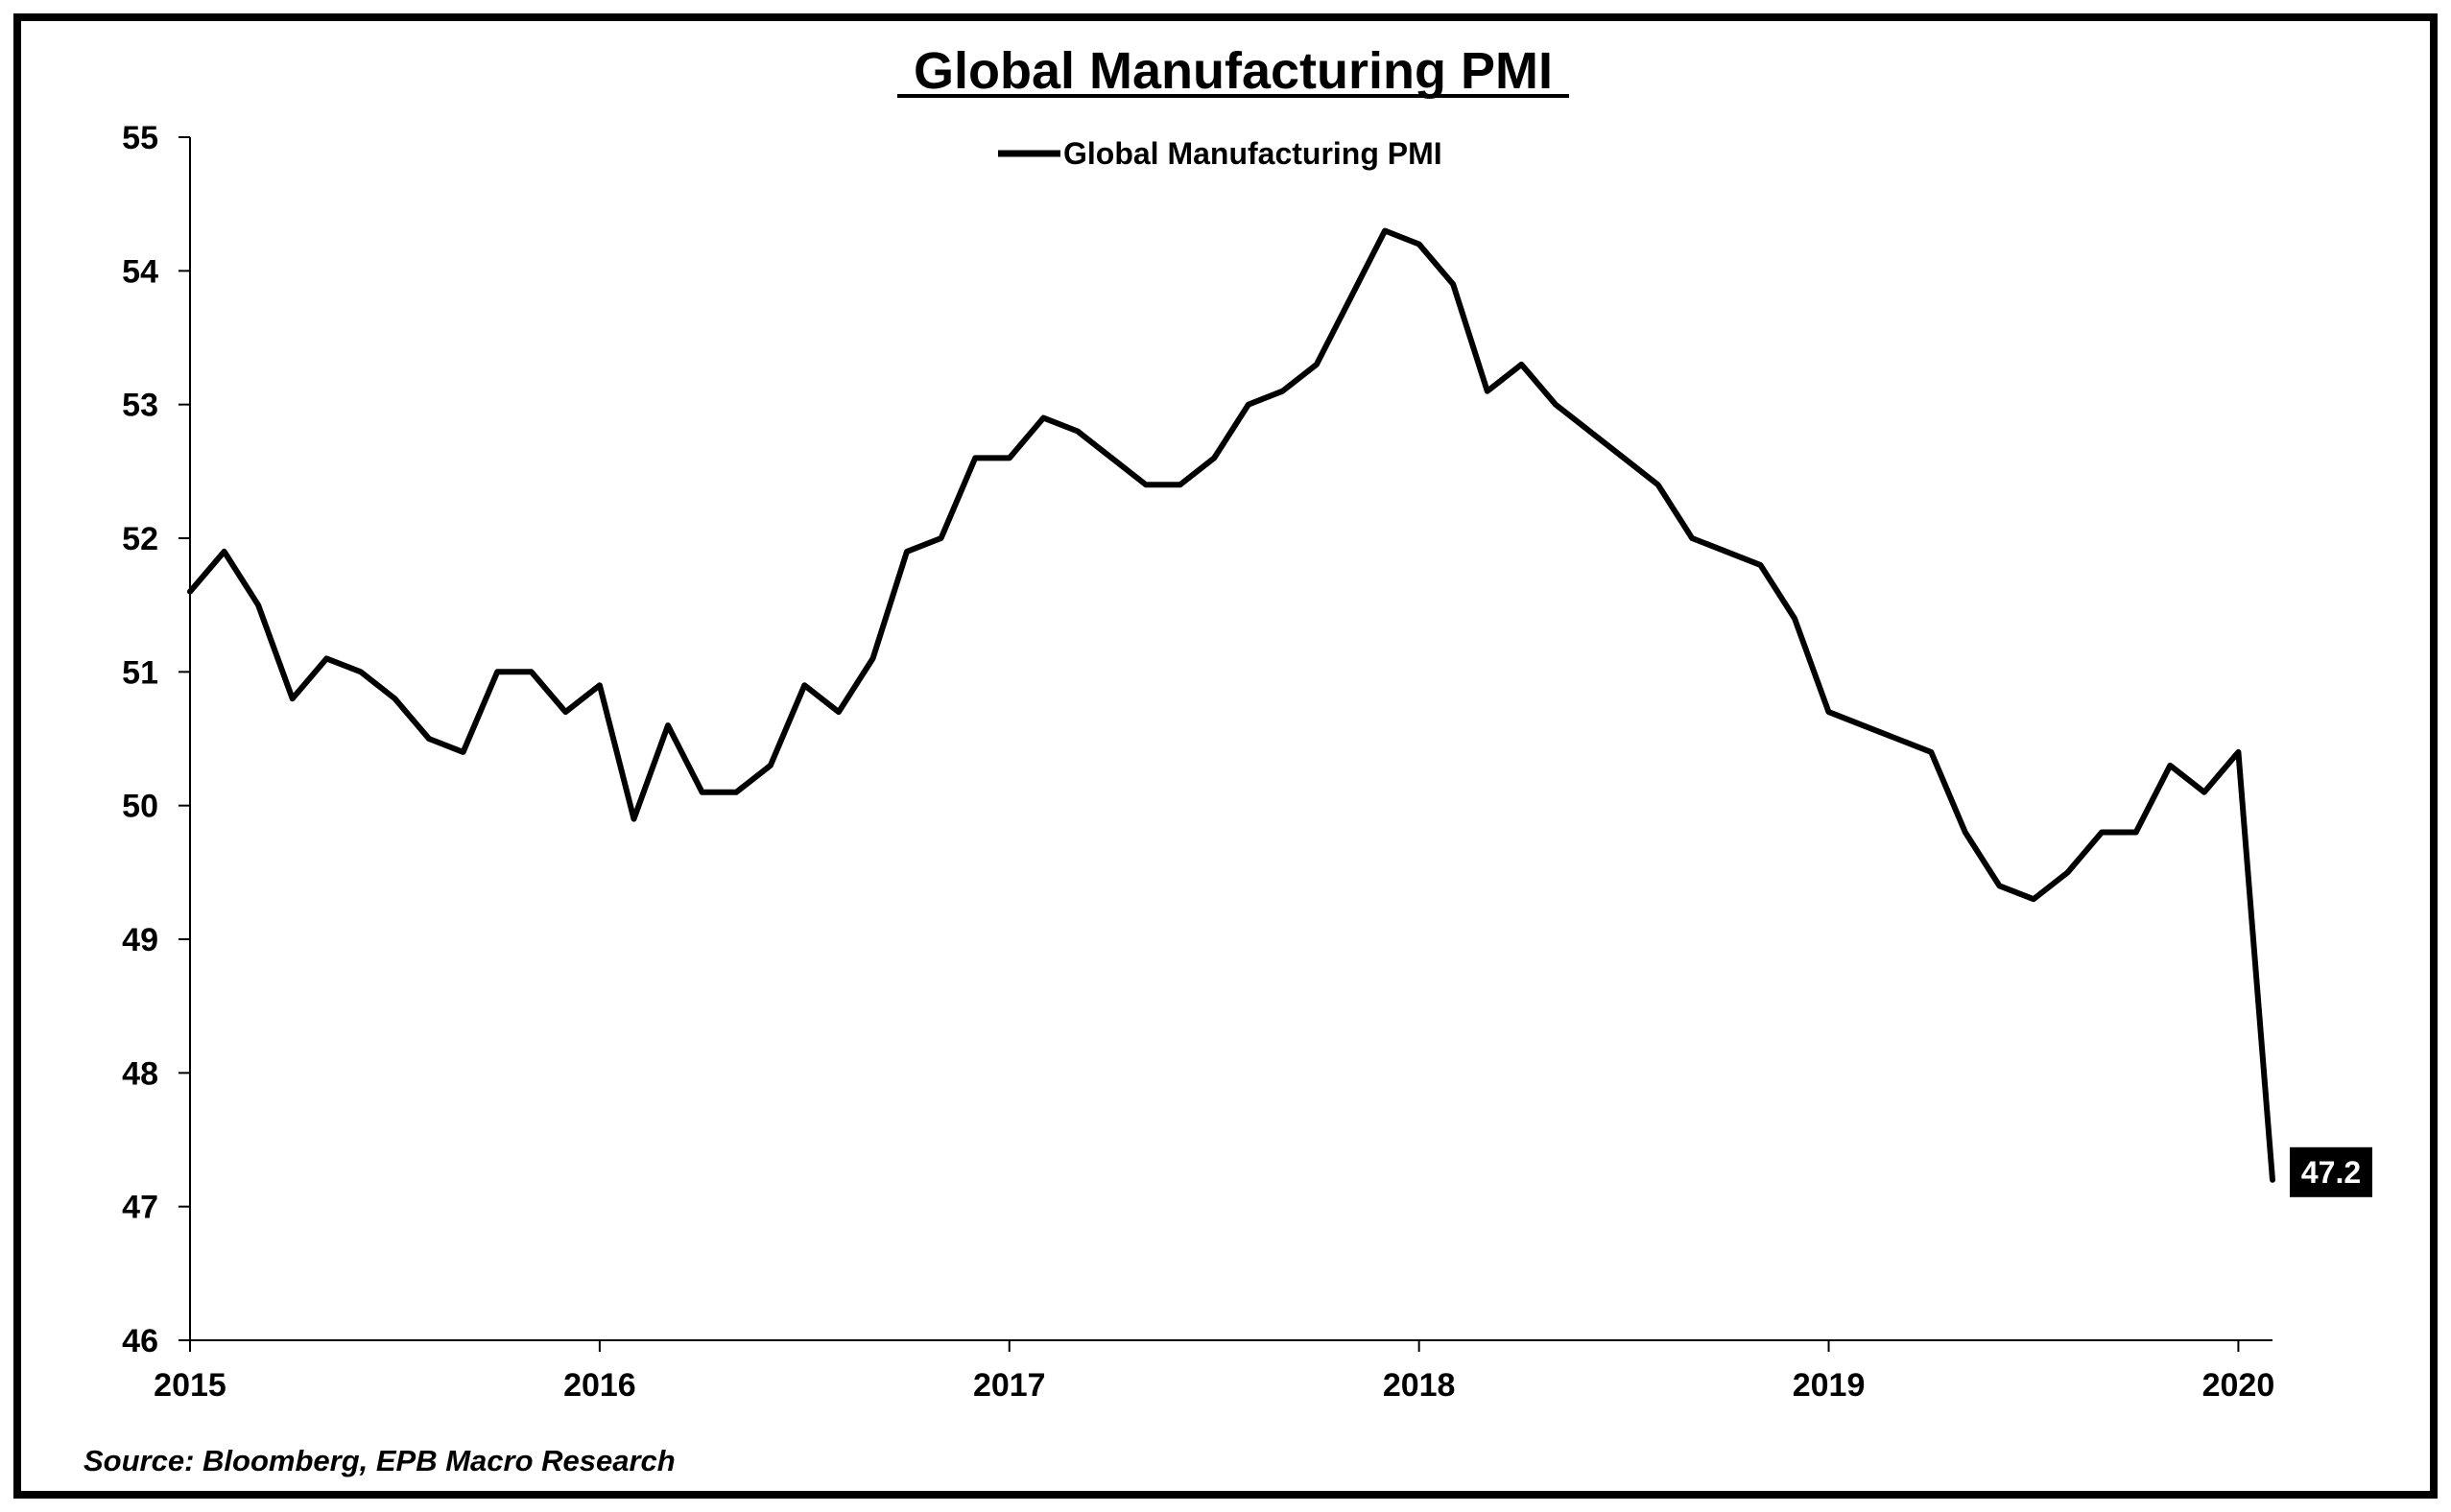 Image resolution: width=2451 pixels, height=1512 pixels. What do you see at coordinates (140, 138) in the screenshot?
I see `y-tick-label: 55` at bounding box center [140, 138].